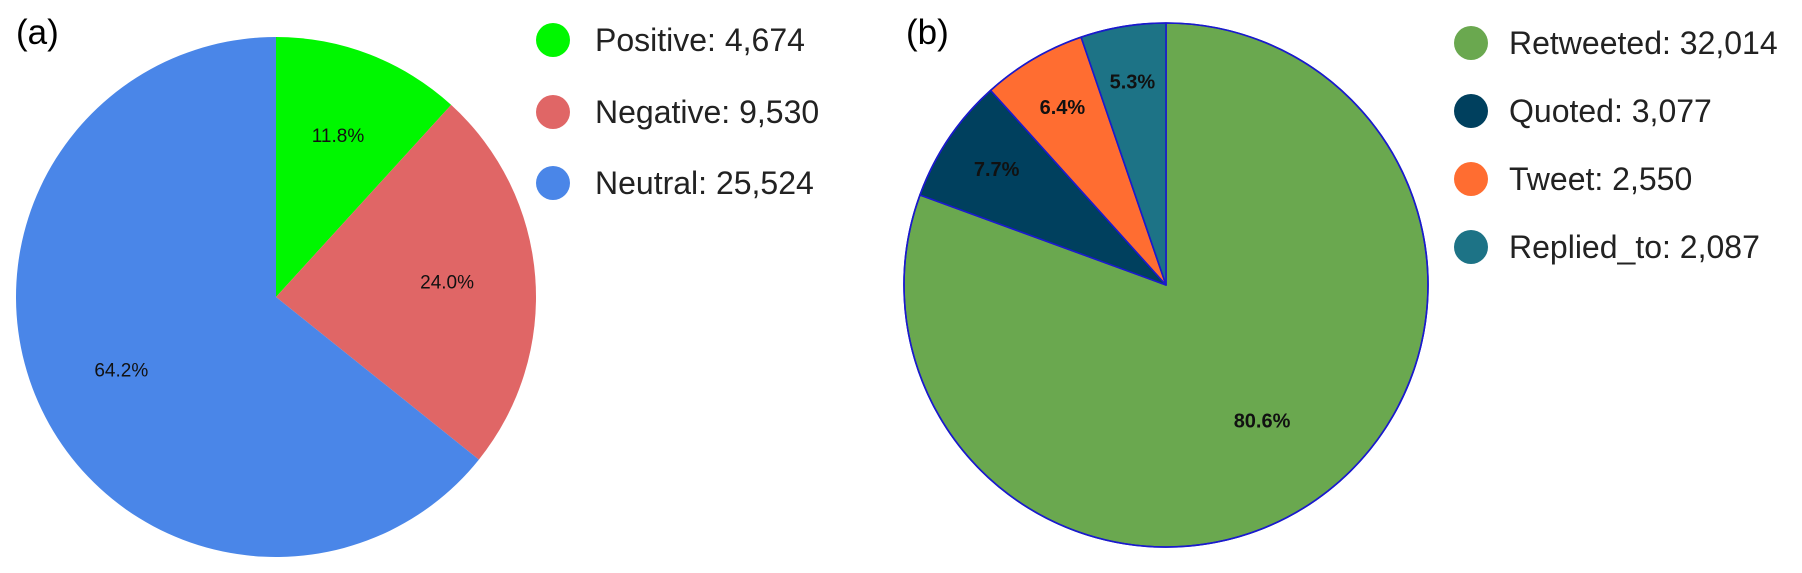 The width and height of the screenshot is (1802, 573). What do you see at coordinates (997, 170) in the screenshot?
I see `pie-percent-label-quoted: 7.7%` at bounding box center [997, 170].